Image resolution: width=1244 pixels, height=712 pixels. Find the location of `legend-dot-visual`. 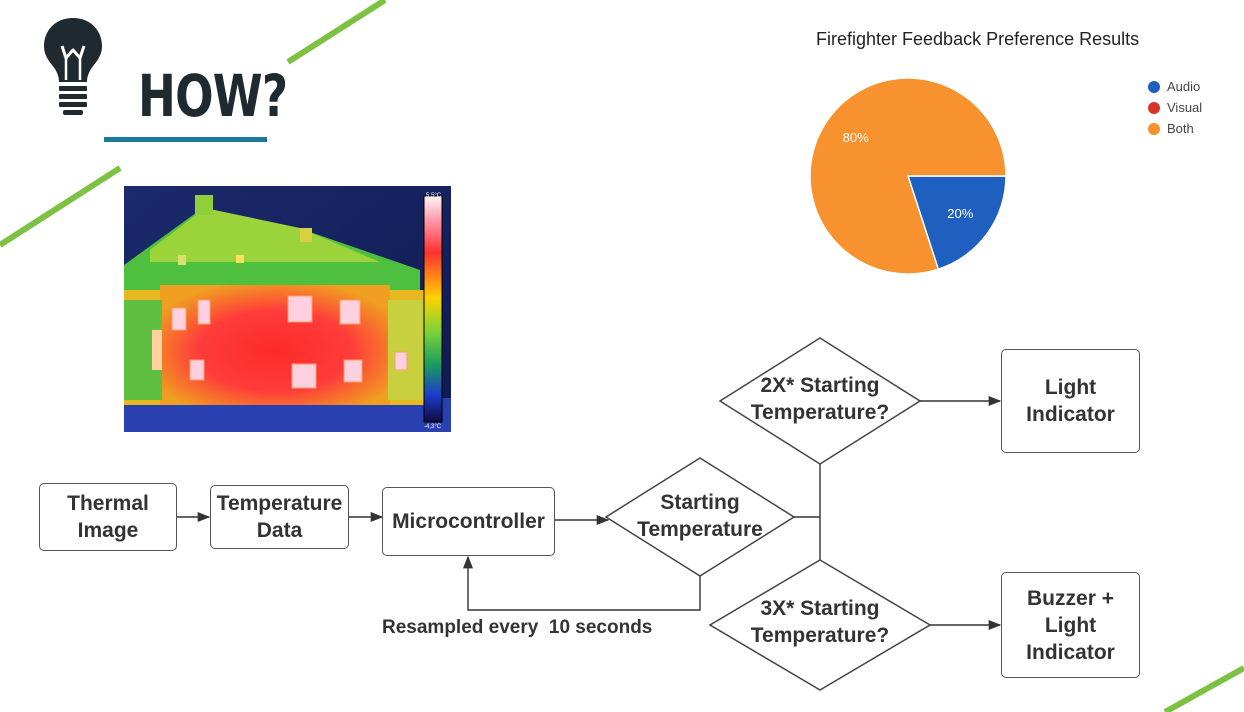

legend-dot-visual is located at coordinates (1154, 107).